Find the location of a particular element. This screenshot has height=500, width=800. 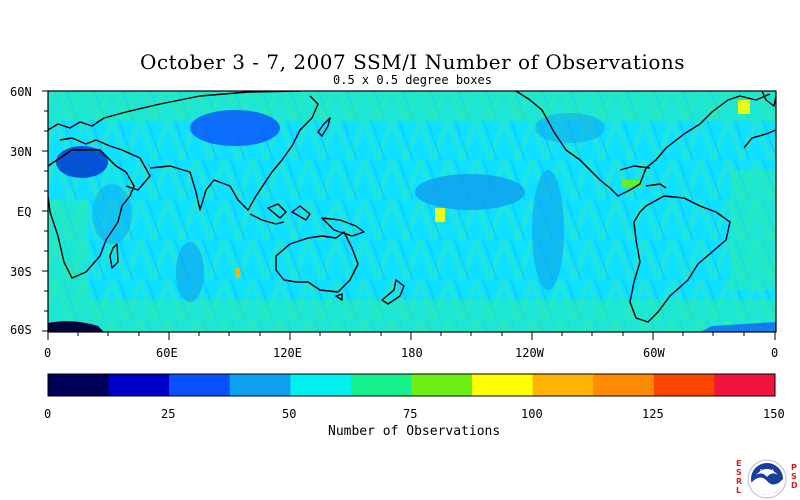

noaa-esrl-logo: E S R L NOAA P S D is located at coordinates (767, 479).